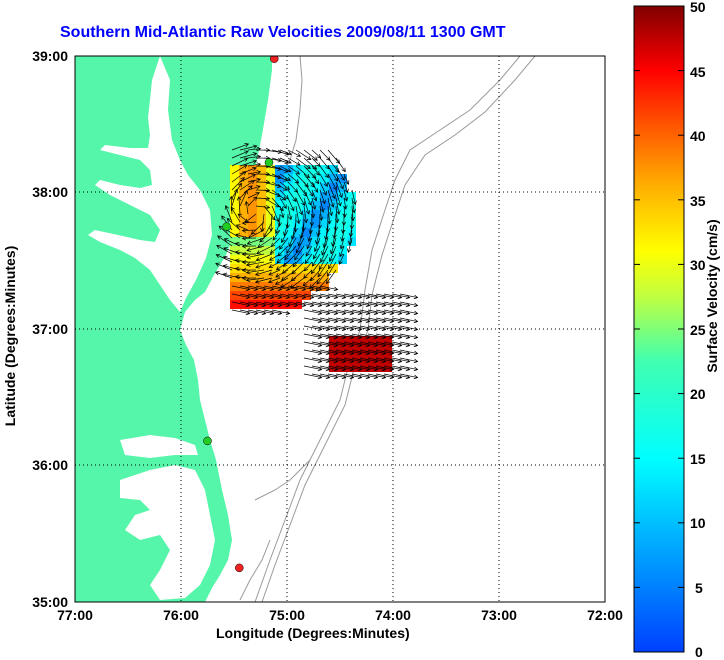 This screenshot has width=724, height=660. Describe the element at coordinates (50, 56) in the screenshot. I see `y-tick-label: 39:00` at that location.